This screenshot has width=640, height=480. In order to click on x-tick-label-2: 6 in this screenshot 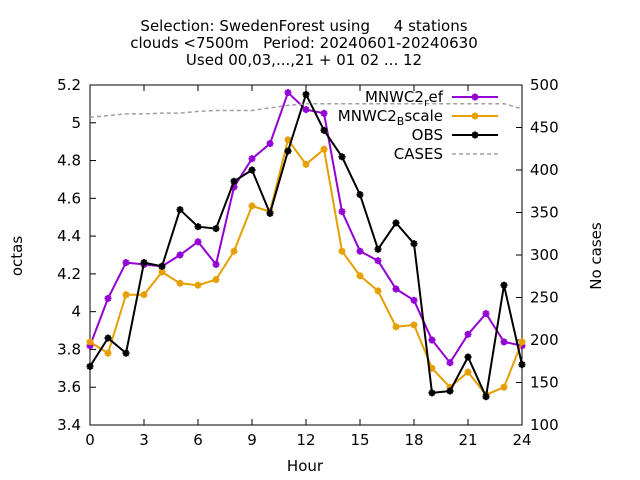, I will do `click(198, 440)`.